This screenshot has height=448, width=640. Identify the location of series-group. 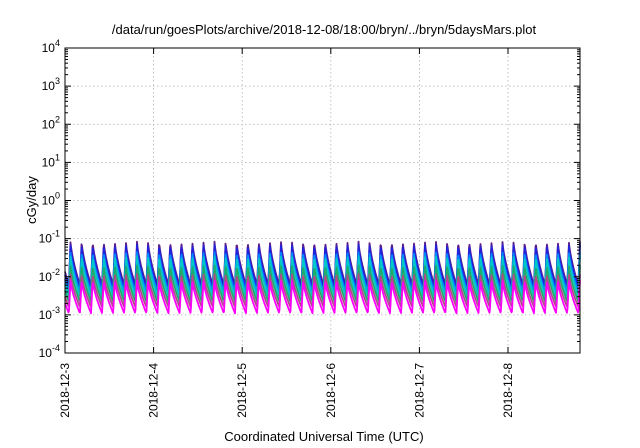
(322, 277).